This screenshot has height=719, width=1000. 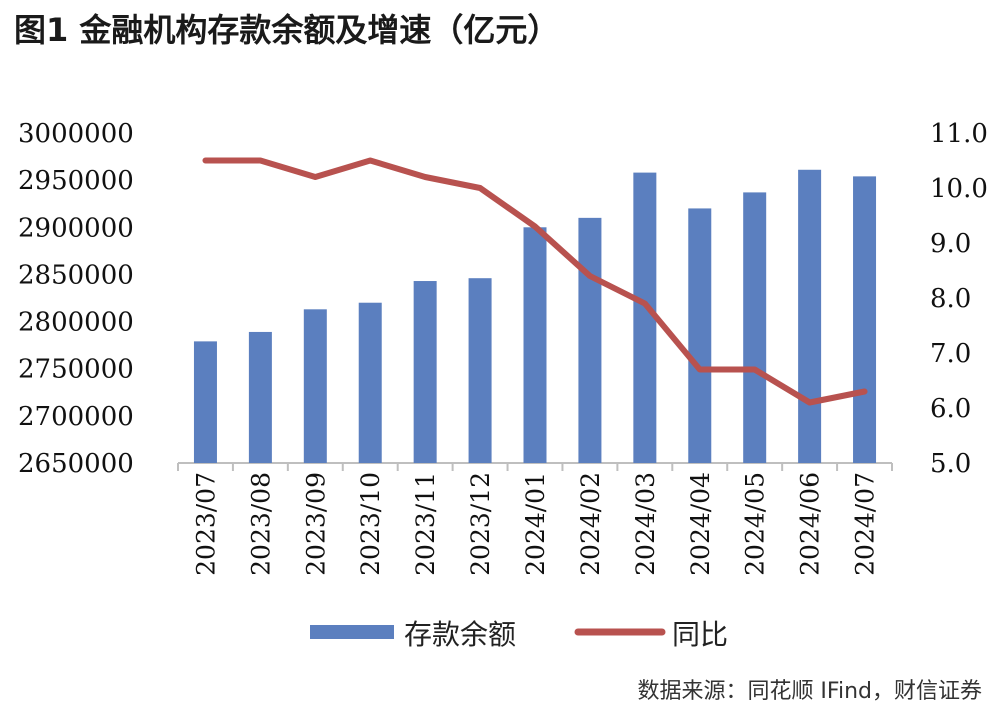 What do you see at coordinates (370, 524) in the screenshot?
I see `x-tick-label: 2023/10` at bounding box center [370, 524].